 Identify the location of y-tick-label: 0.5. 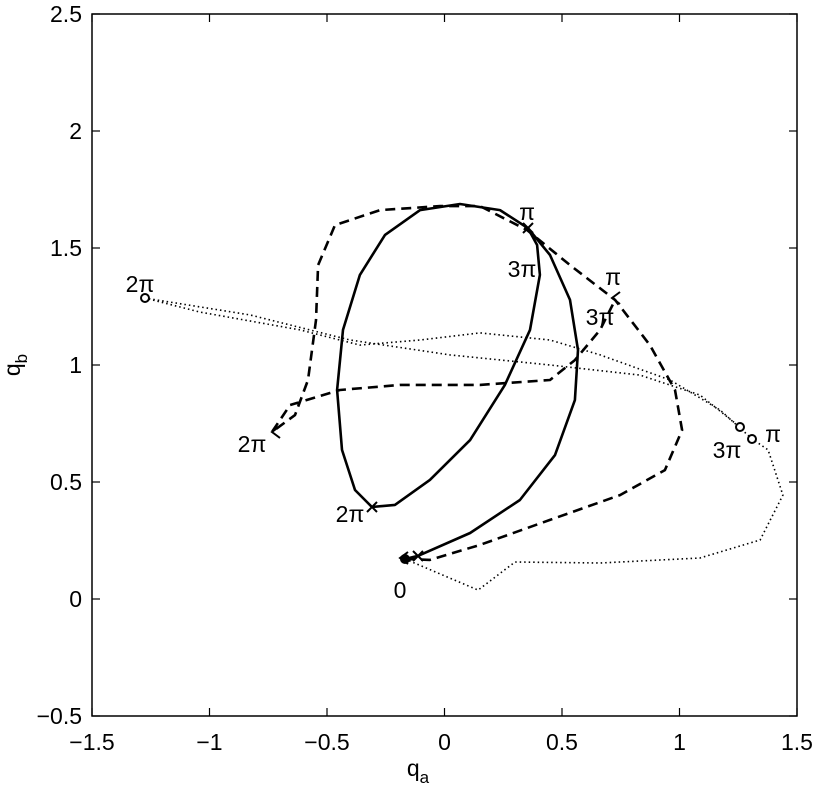
(66, 482).